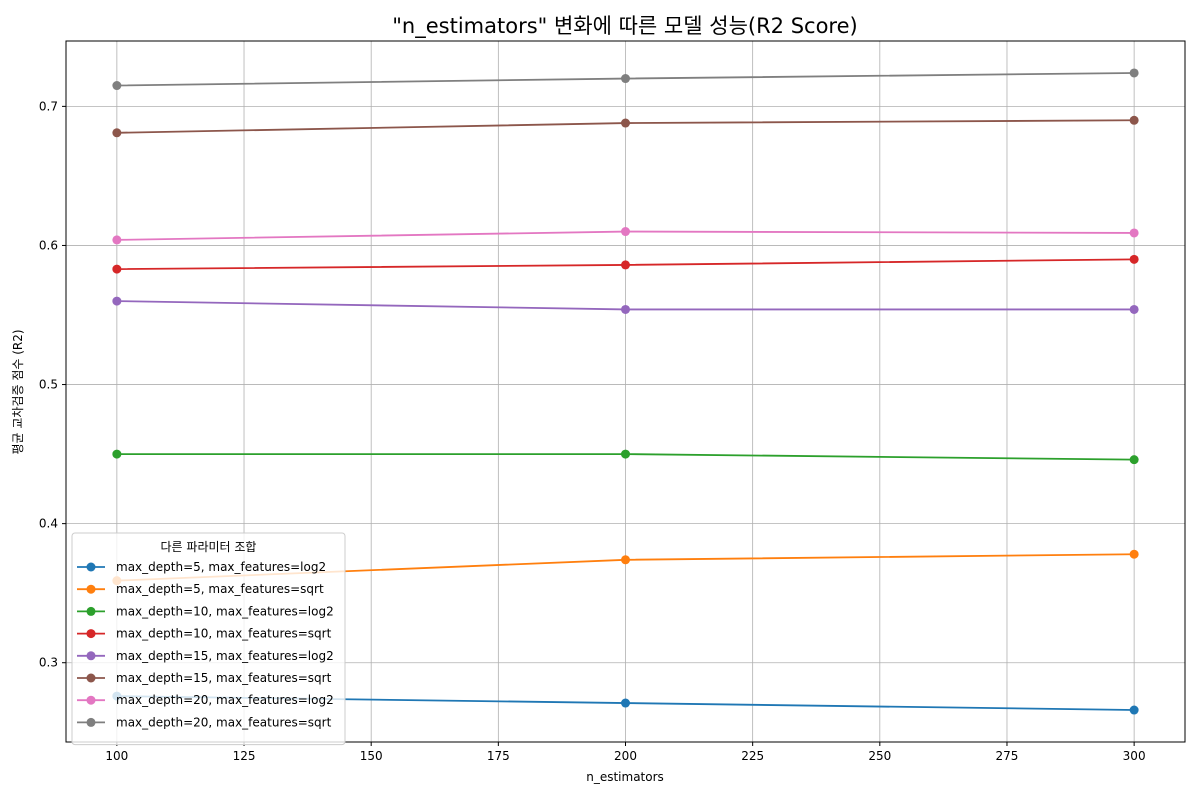 Image resolution: width=1200 pixels, height=800 pixels. What do you see at coordinates (18, 391) in the screenshot?
I see `y-axis-label: 평균 교차검증 점수 (R2)` at bounding box center [18, 391].